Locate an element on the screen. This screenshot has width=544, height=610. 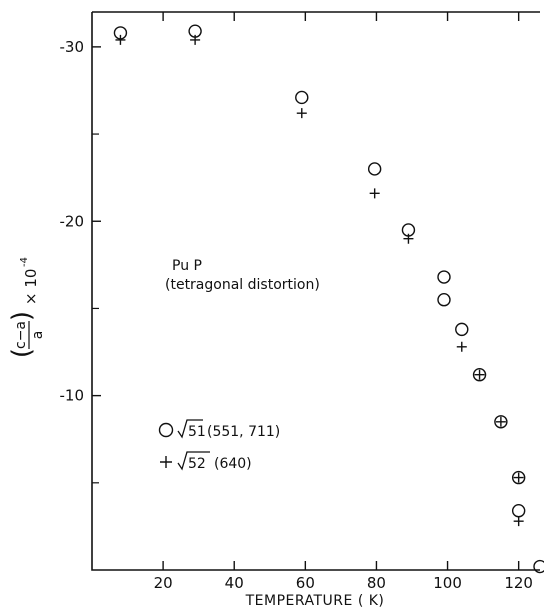
x-tick-label: 20 is located at coordinates (163, 583).